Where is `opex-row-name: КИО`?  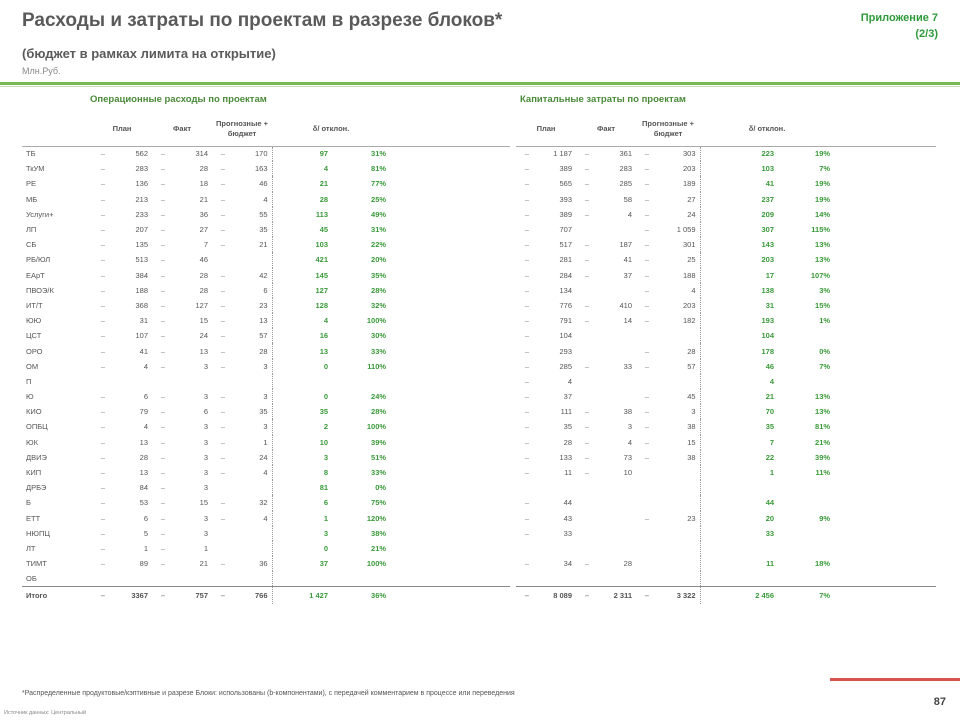
opex-row-name: КИО is located at coordinates (34, 412).